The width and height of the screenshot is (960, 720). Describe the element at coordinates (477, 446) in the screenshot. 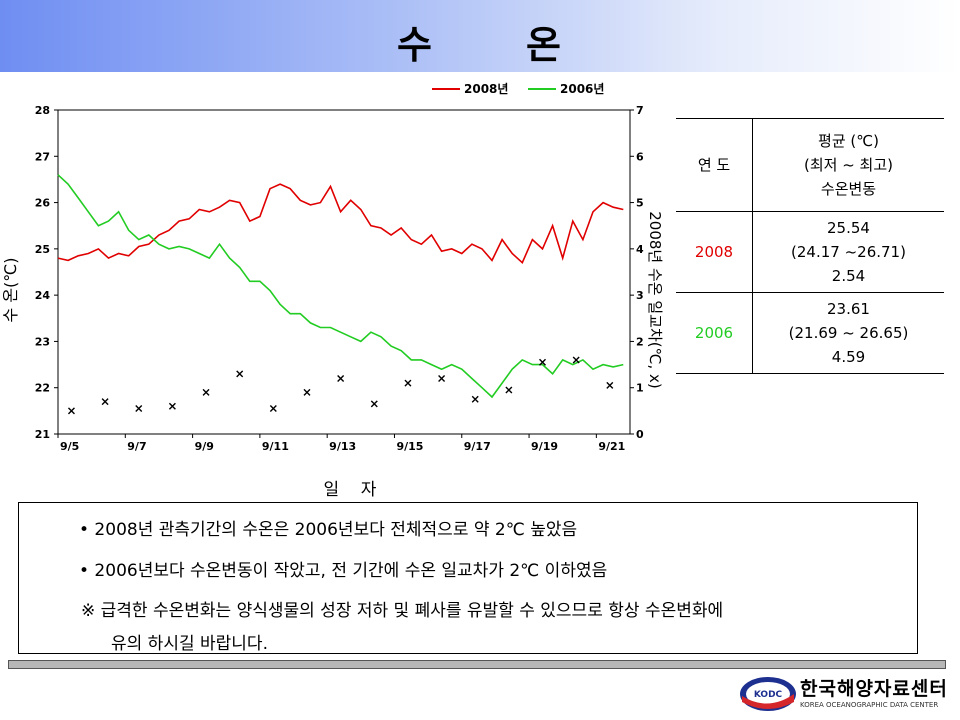

I see `x-tick-label: 9/17` at that location.